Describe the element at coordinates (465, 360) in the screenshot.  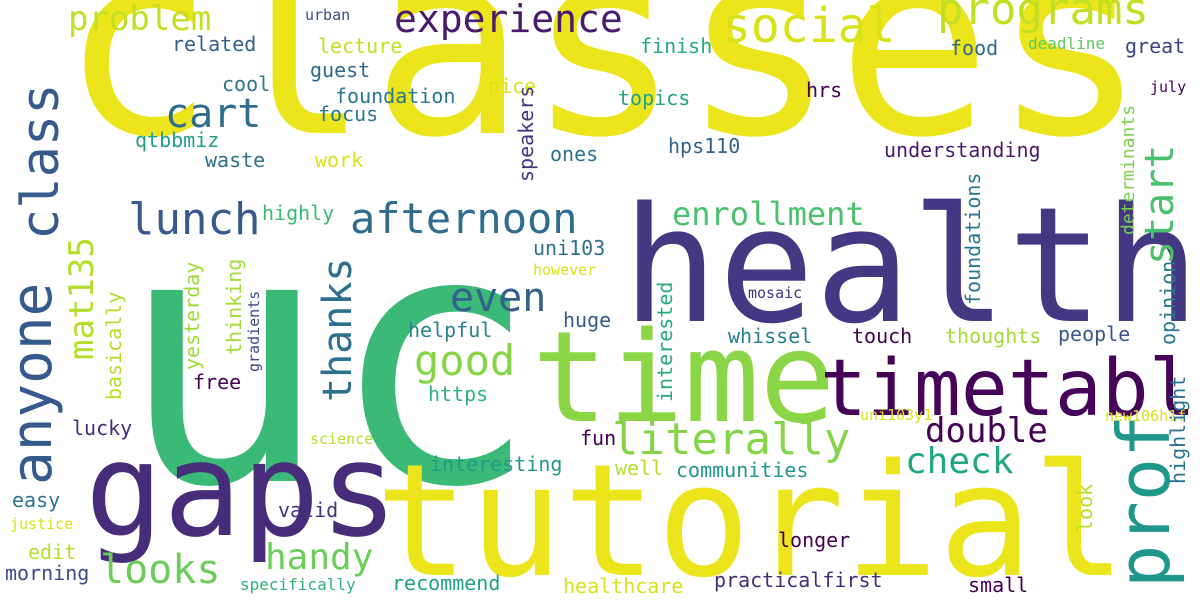
I see `word-good: good` at that location.